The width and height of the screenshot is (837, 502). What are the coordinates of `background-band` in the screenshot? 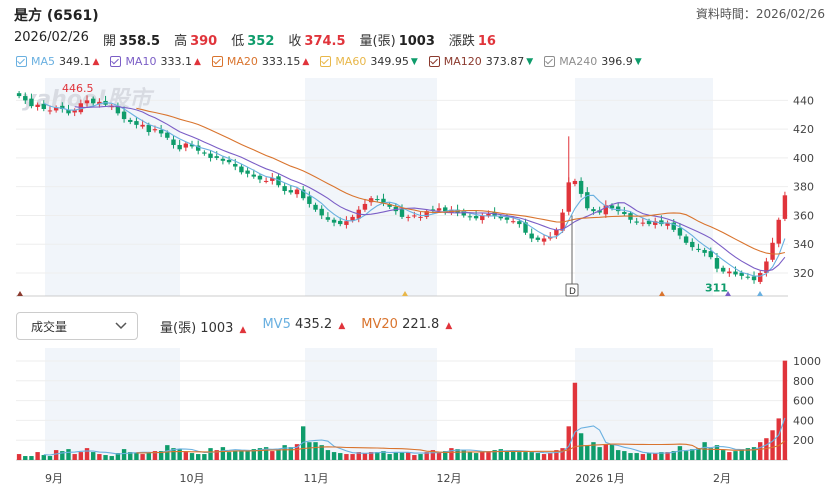 It's located at (371, 404).